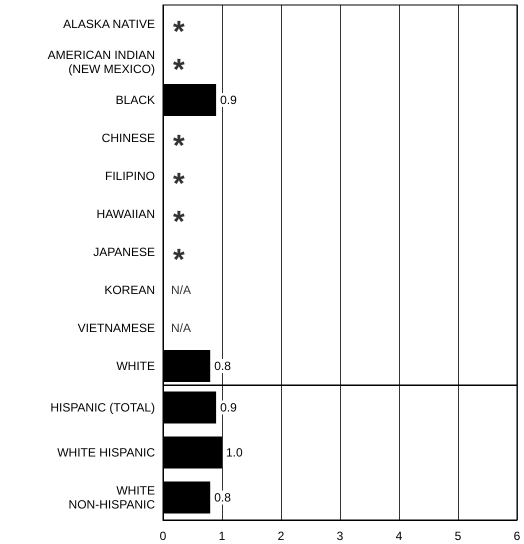 This screenshot has width=524, height=544. I want to click on y-tick-label: ALASKA NATIVE, so click(109, 24).